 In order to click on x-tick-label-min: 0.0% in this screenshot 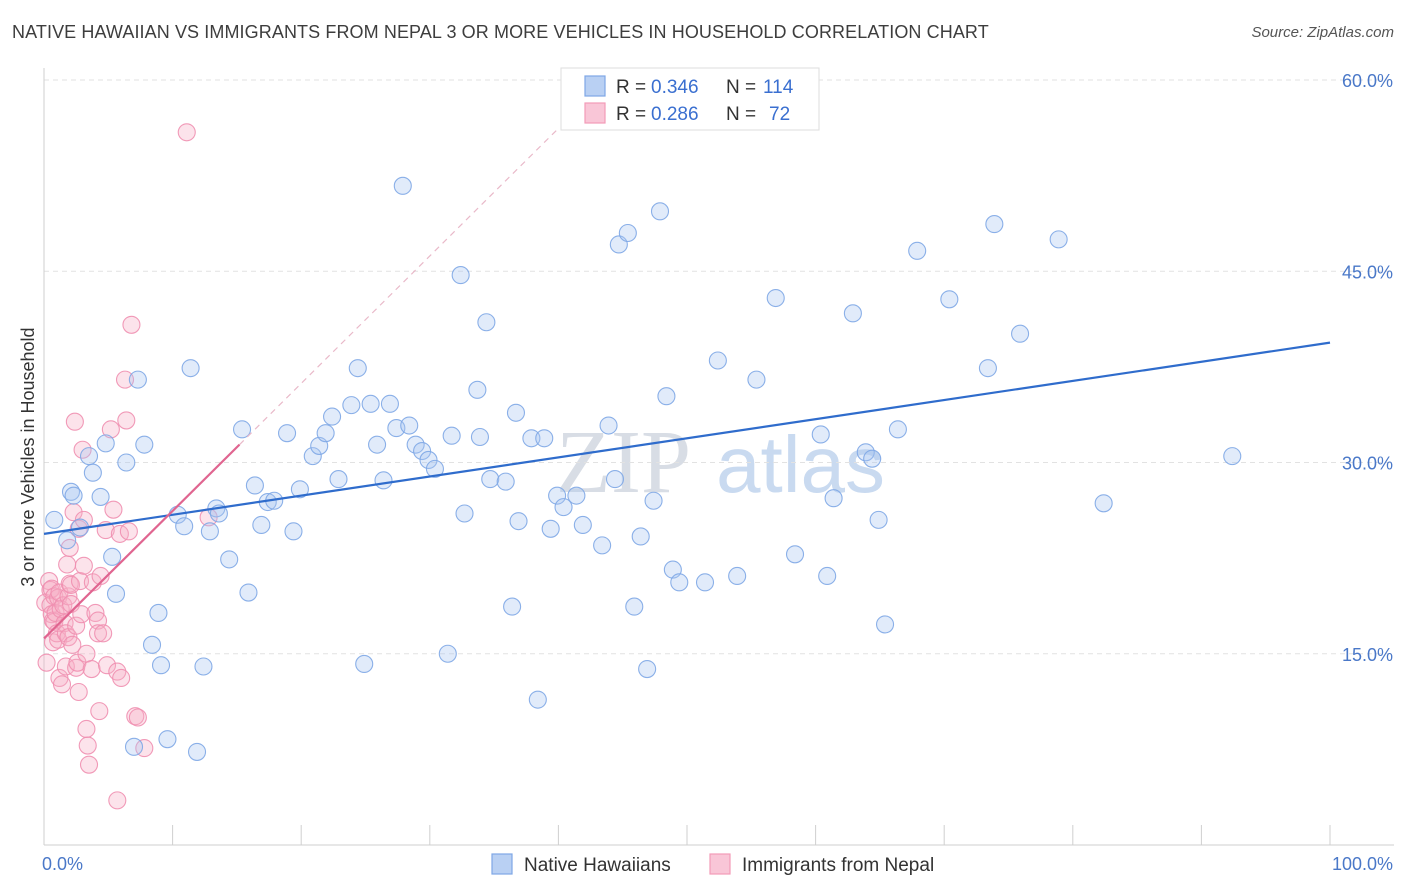, I will do `click(62, 864)`.